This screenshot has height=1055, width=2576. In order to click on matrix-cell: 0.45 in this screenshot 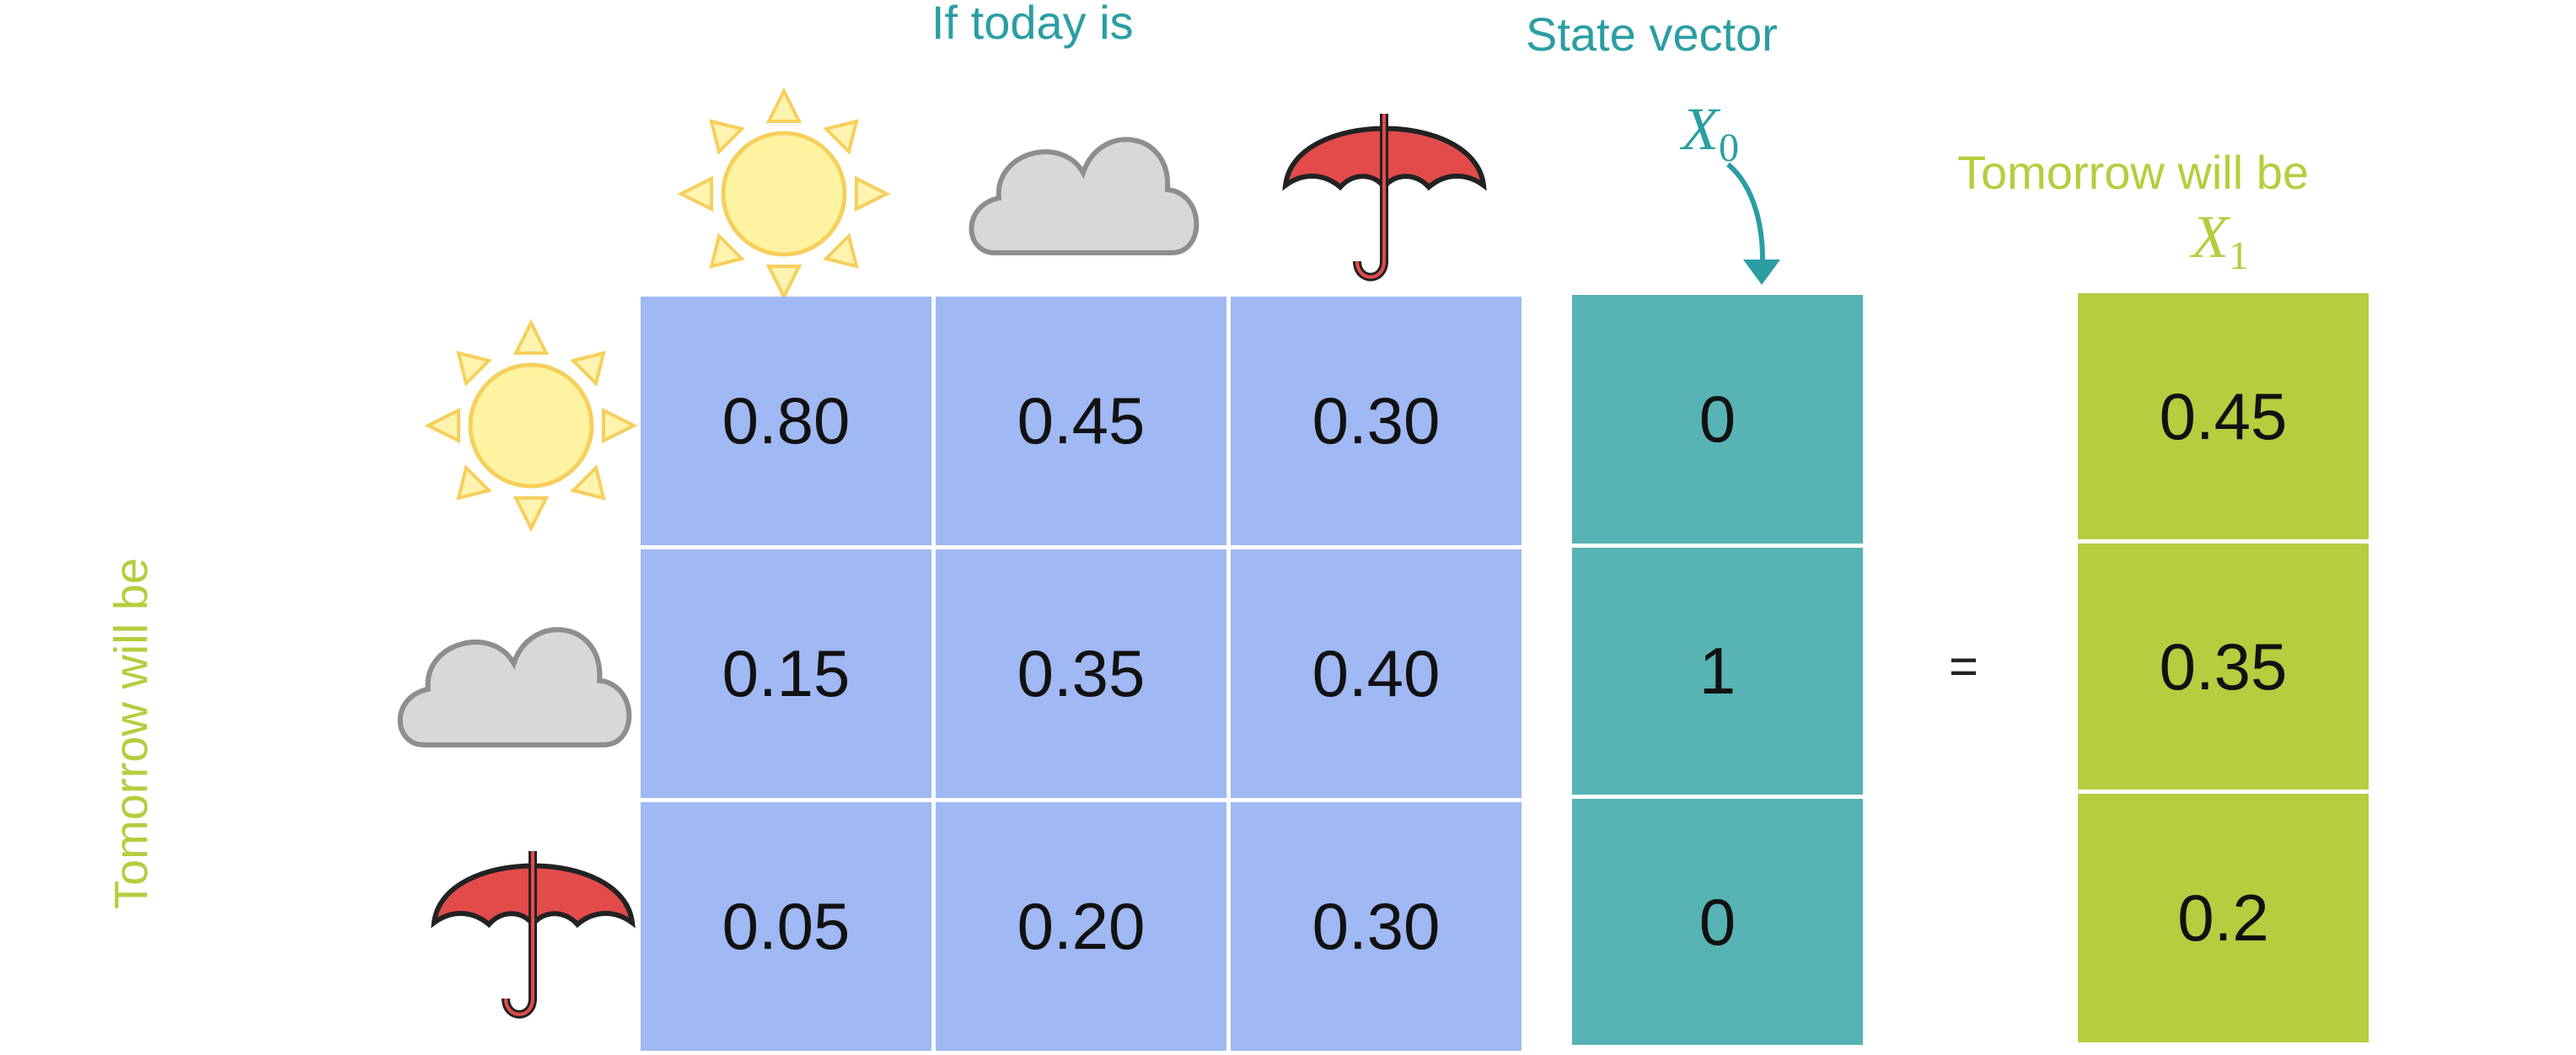, I will do `click(1081, 421)`.